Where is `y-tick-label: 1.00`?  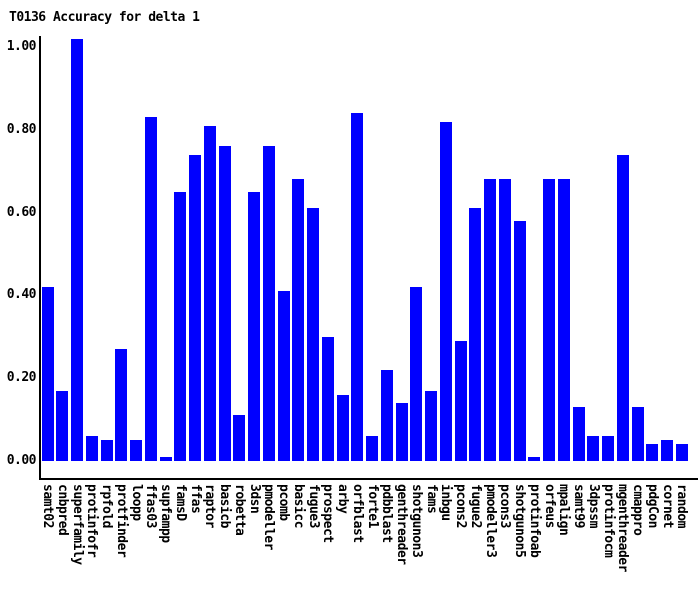 y-tick-label: 1.00 is located at coordinates (21, 46).